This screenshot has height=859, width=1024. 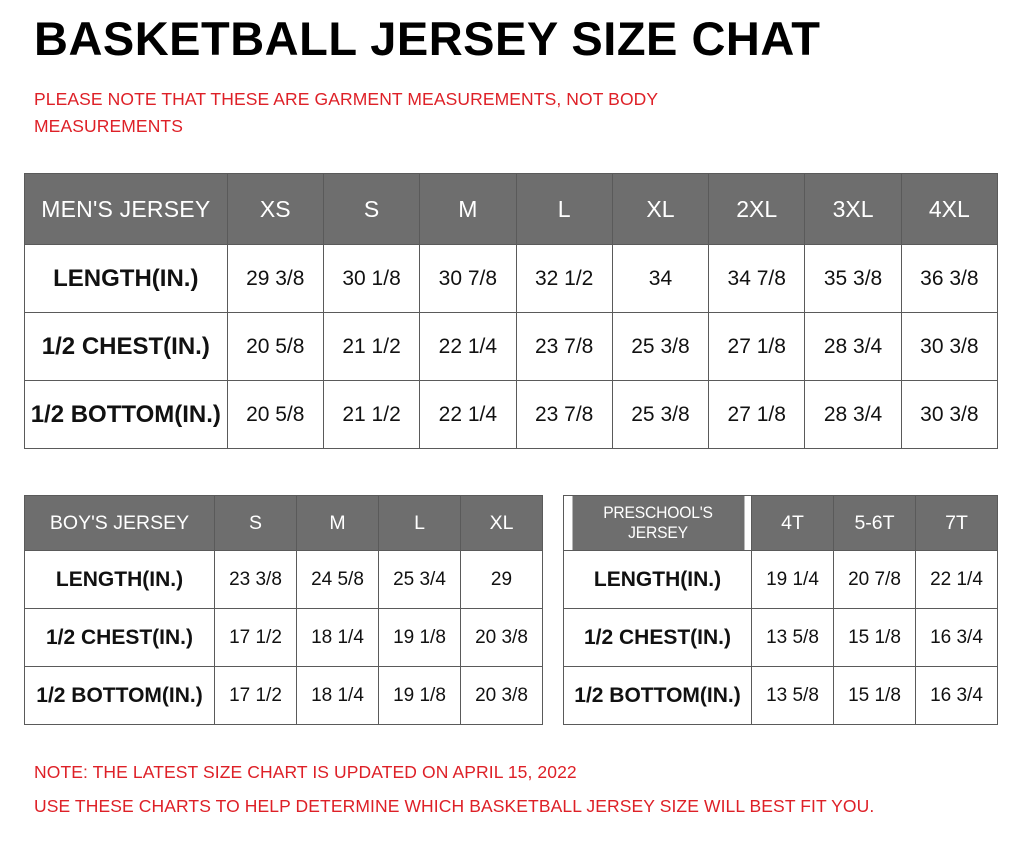 I want to click on cell-pre-chest-4t: 13 5/8, so click(x=792, y=637).